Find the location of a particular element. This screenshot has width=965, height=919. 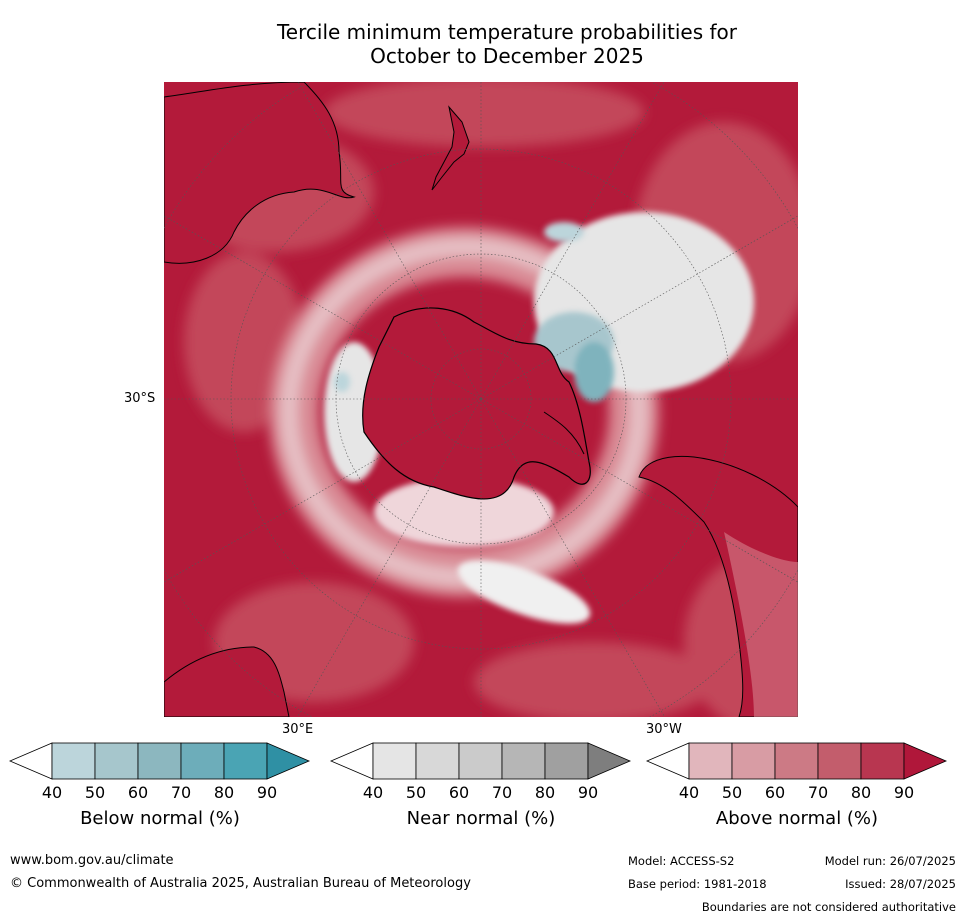

colorbar-near-normal-label: Near normal (%) is located at coordinates (481, 818).